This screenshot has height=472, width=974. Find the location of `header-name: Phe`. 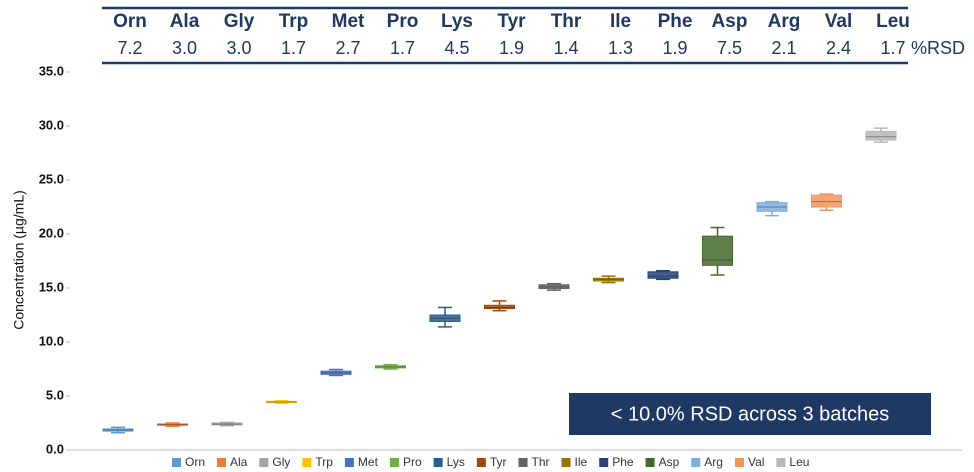

header-name: Phe is located at coordinates (675, 21).